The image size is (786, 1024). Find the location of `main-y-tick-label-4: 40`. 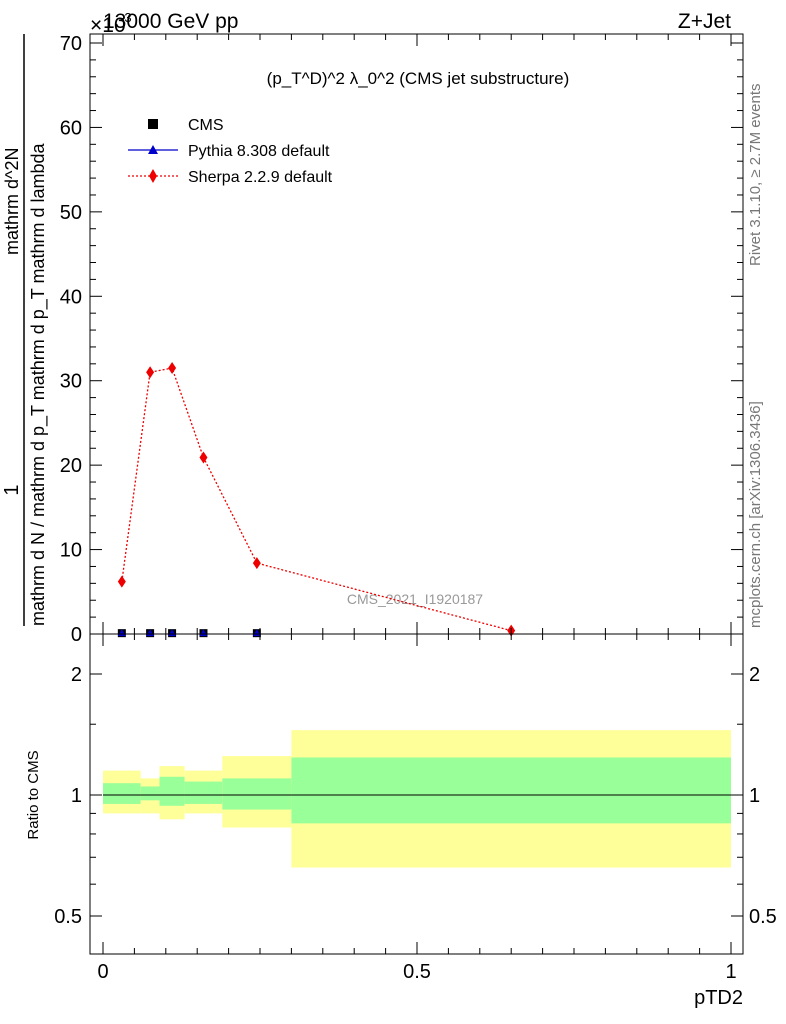

main-y-tick-label-4: 40 is located at coordinates (71, 297).